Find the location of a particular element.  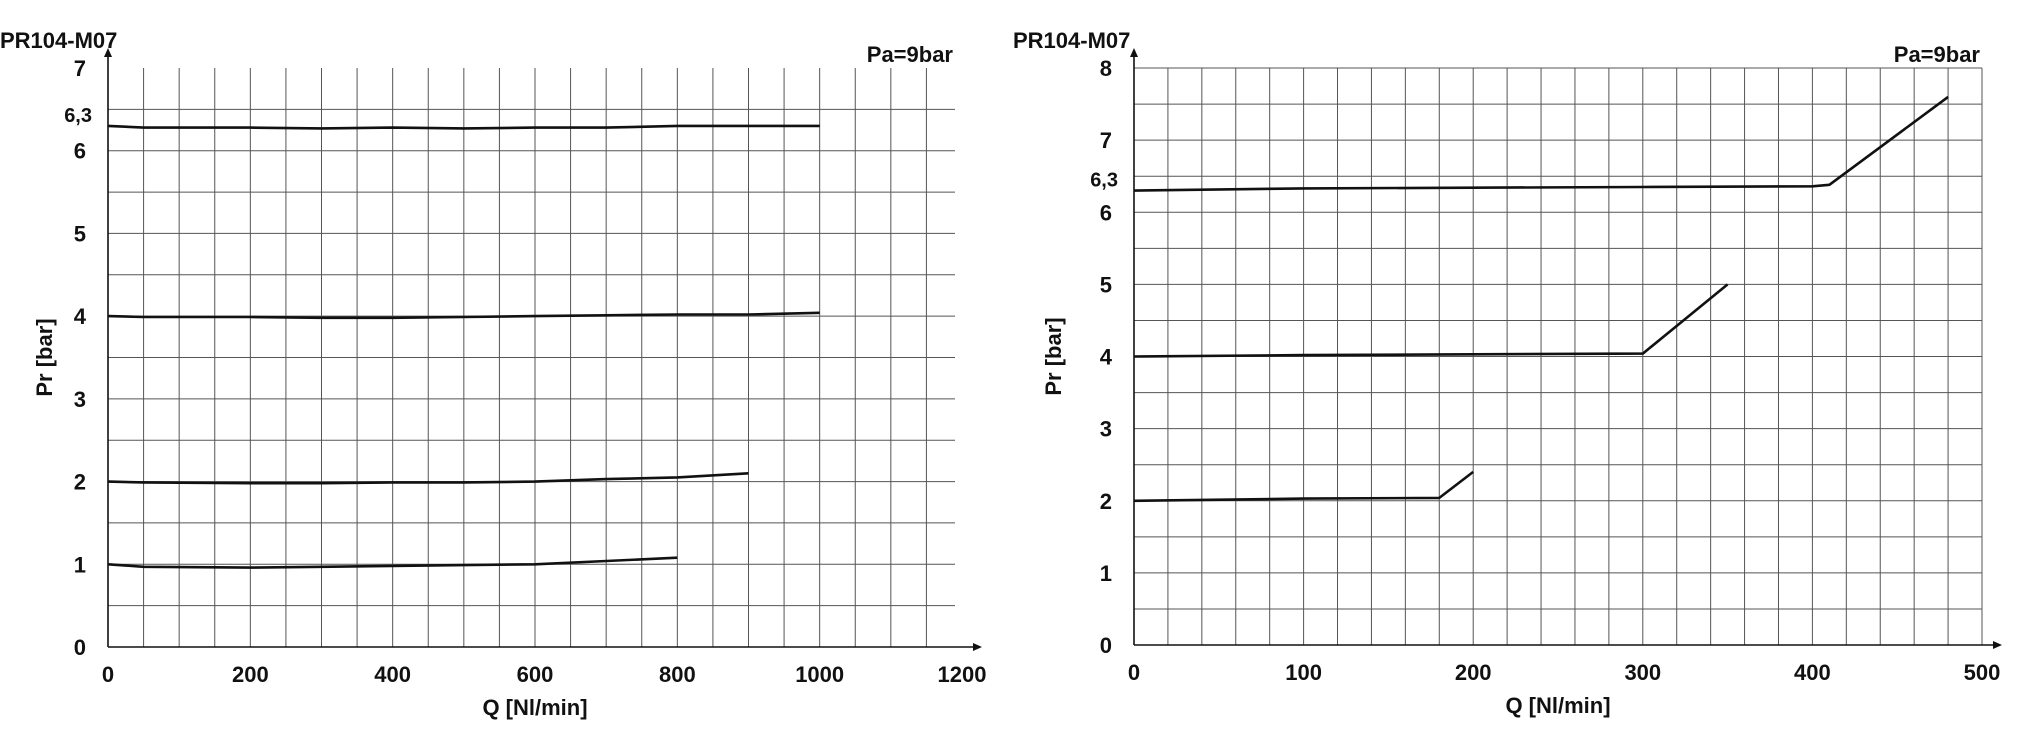

y-tick-label: 8 is located at coordinates (1106, 68).